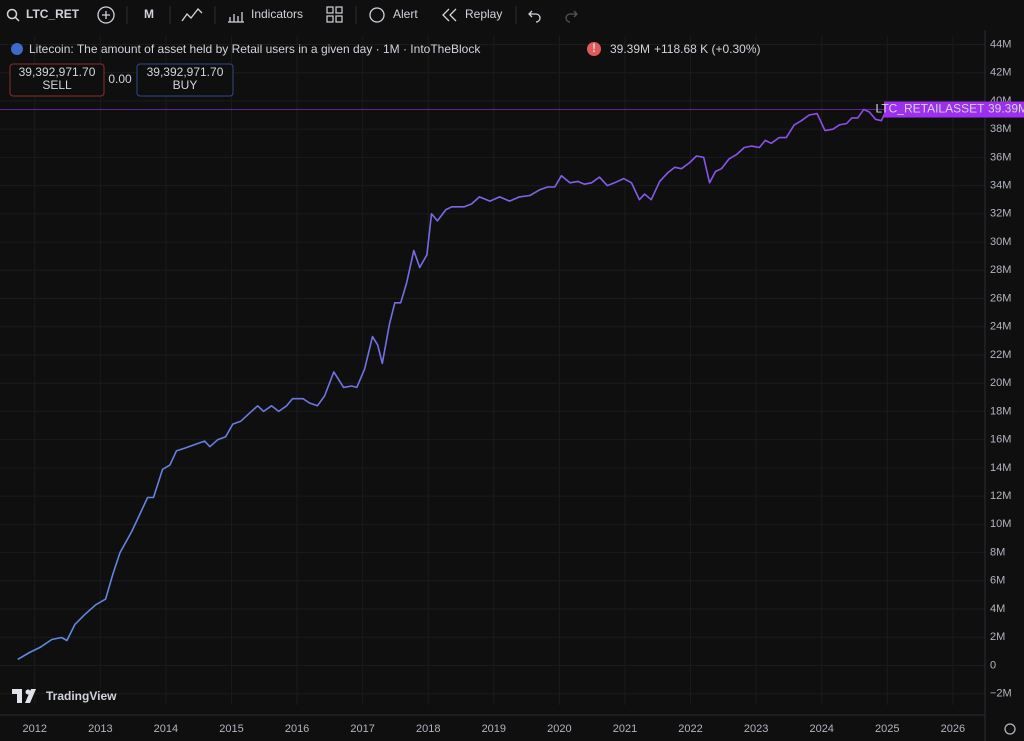 The image size is (1024, 741). What do you see at coordinates (17, 49) in the screenshot?
I see `coin-icon` at bounding box center [17, 49].